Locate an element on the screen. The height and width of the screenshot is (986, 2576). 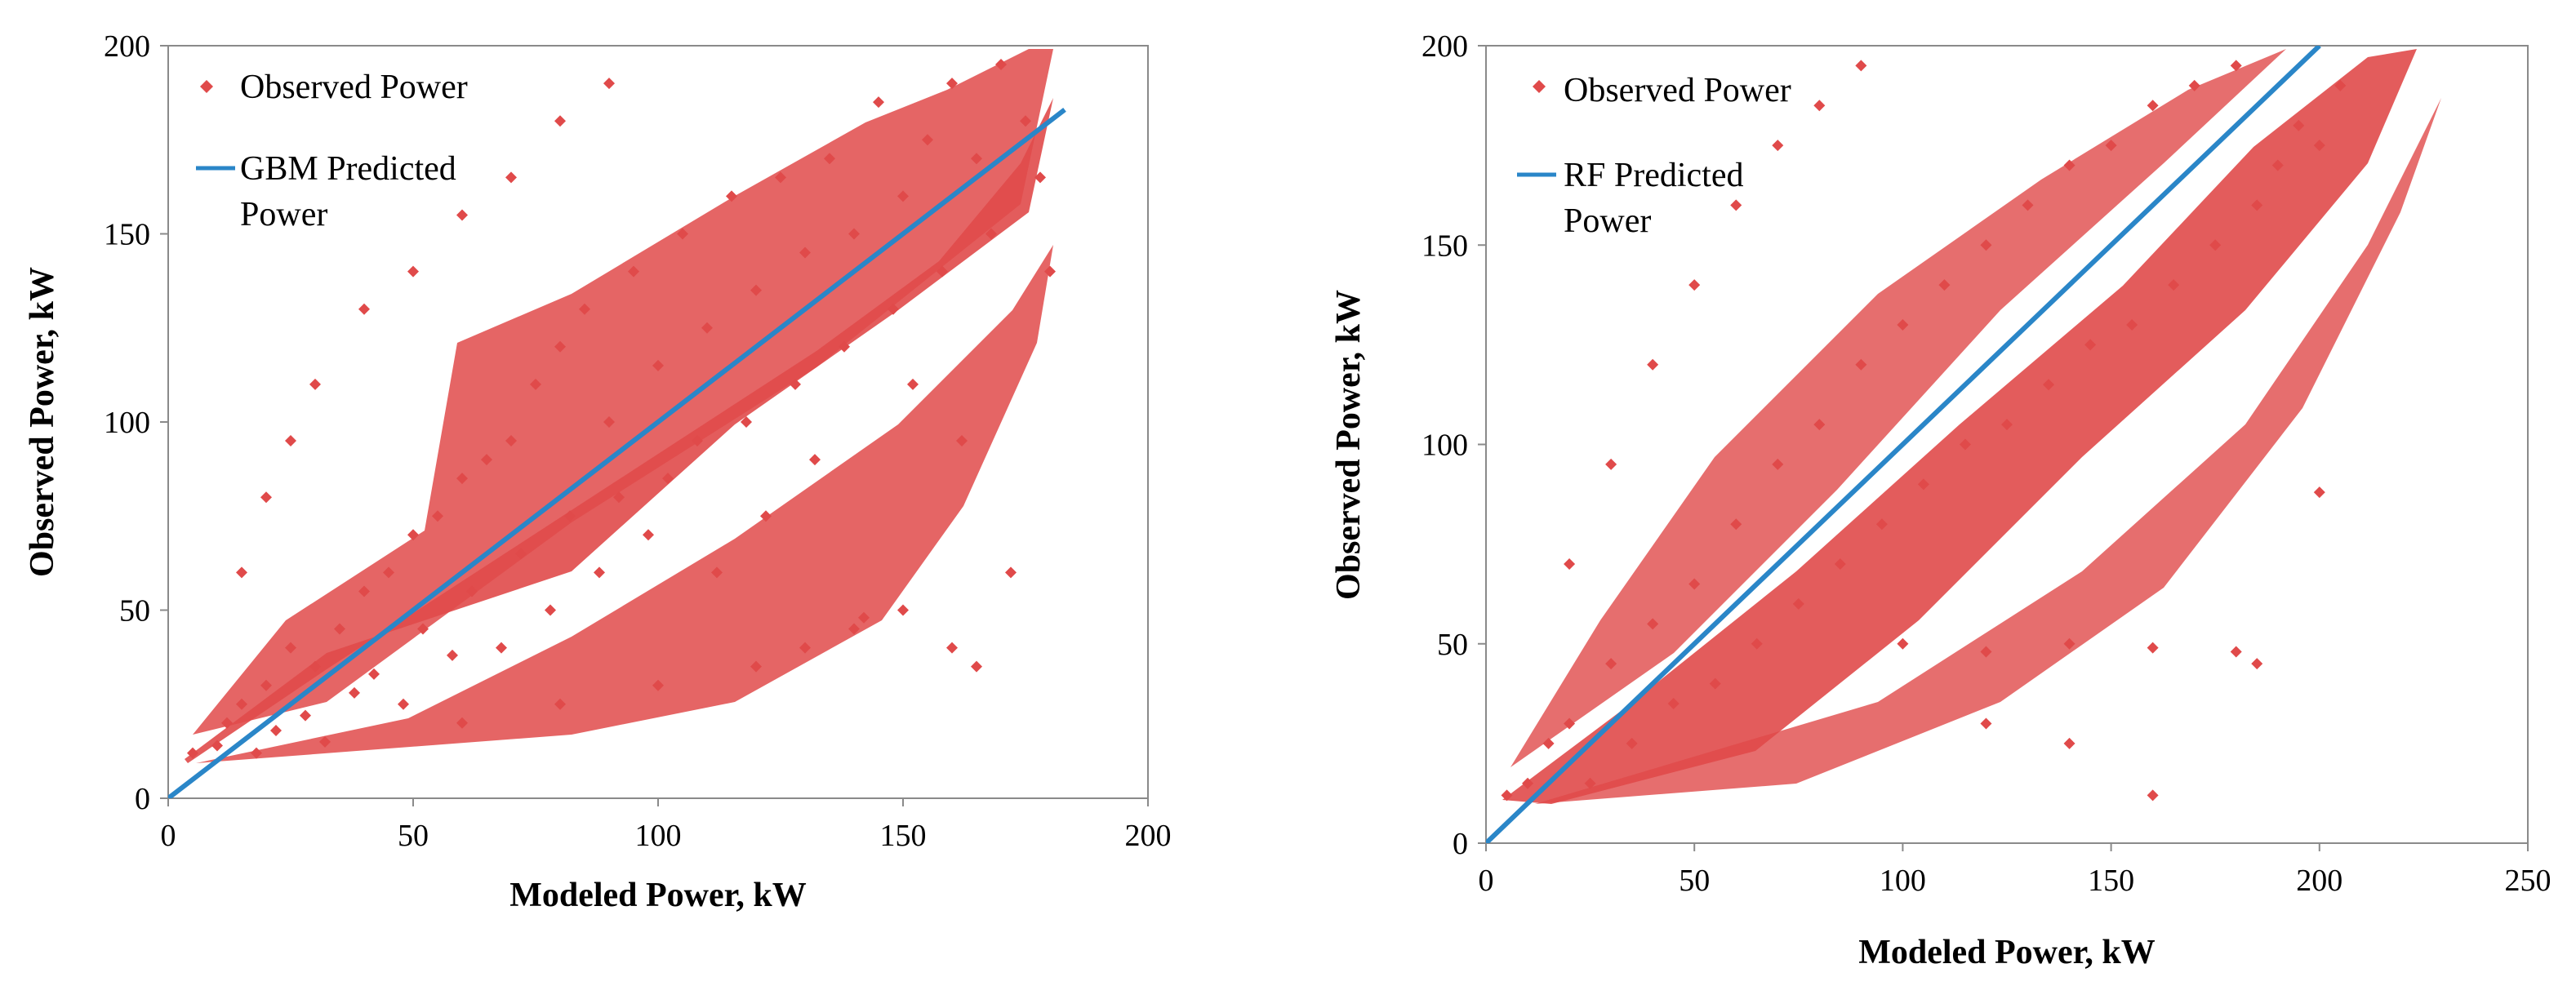
legend: Observed Power GBM Predicted Power is located at coordinates (332, 151).